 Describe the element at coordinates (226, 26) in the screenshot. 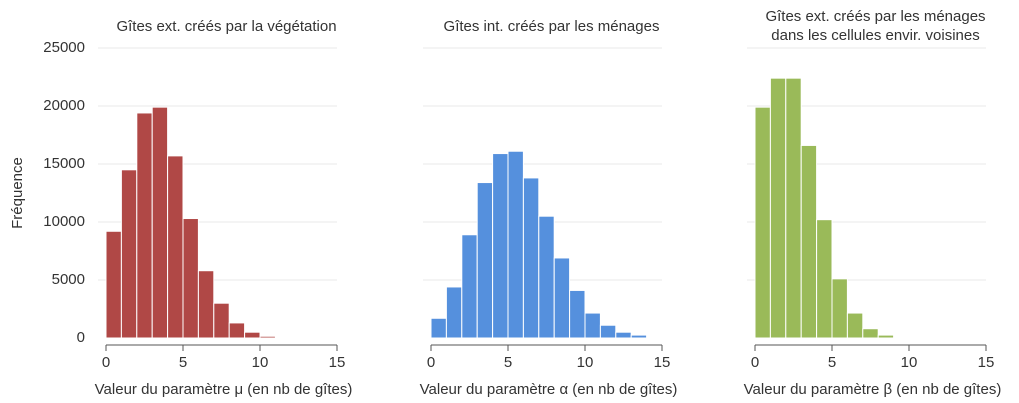

I see `chart-title: Gîtes ext. créés par la végétation` at that location.